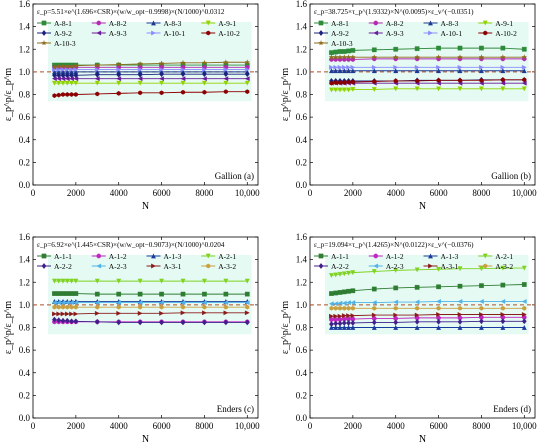 Image resolution: width=550 pixels, height=443 pixels. Describe the element at coordinates (63, 266) in the screenshot. I see `legend-label: A-2-2` at that location.